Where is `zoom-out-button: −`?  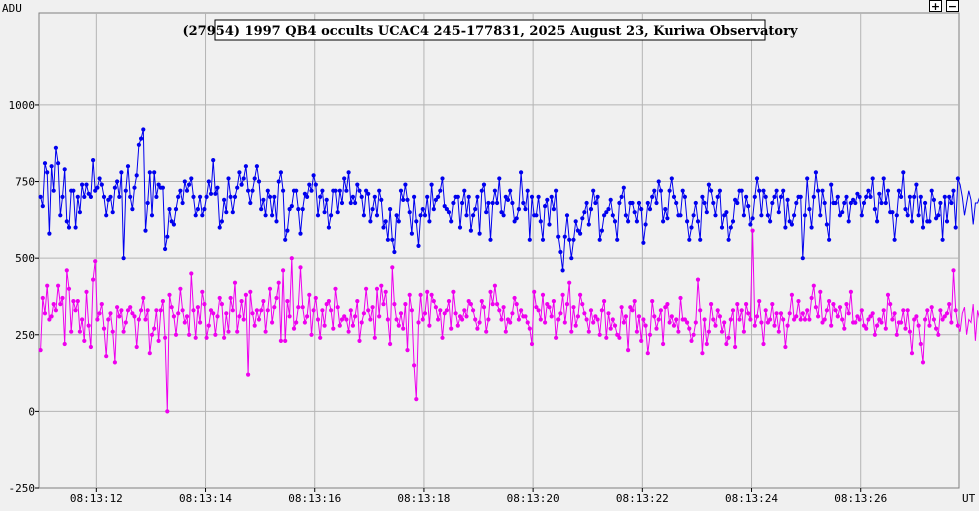
zoom-out-button: − is located at coordinates (952, 6).